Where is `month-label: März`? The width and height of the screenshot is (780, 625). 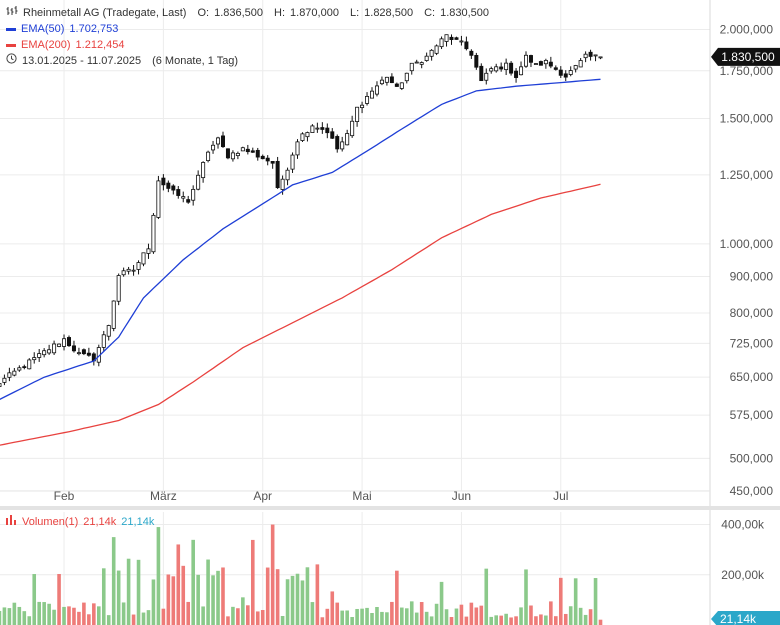
month-label: März is located at coordinates (163, 496).